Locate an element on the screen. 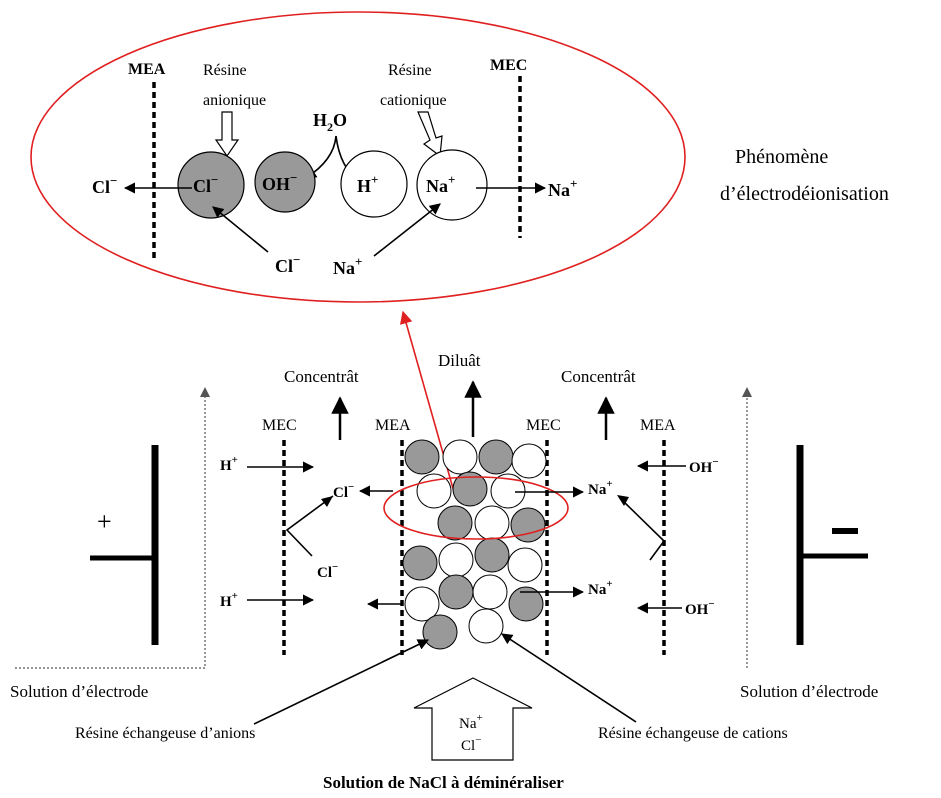  resin-bed is located at coordinates (474, 544).